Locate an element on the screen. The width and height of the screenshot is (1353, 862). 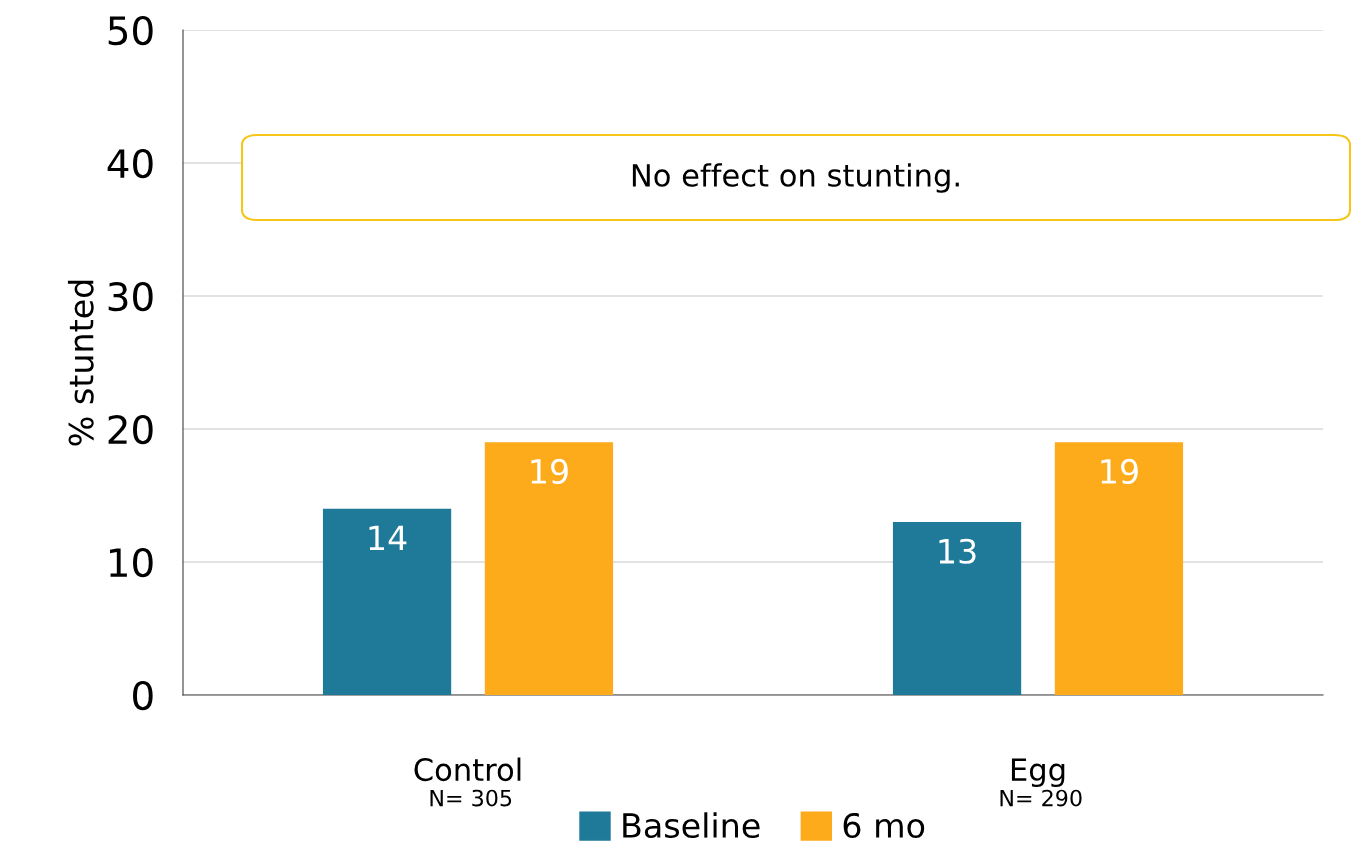
x-tick-label: Control is located at coordinates (467, 769).